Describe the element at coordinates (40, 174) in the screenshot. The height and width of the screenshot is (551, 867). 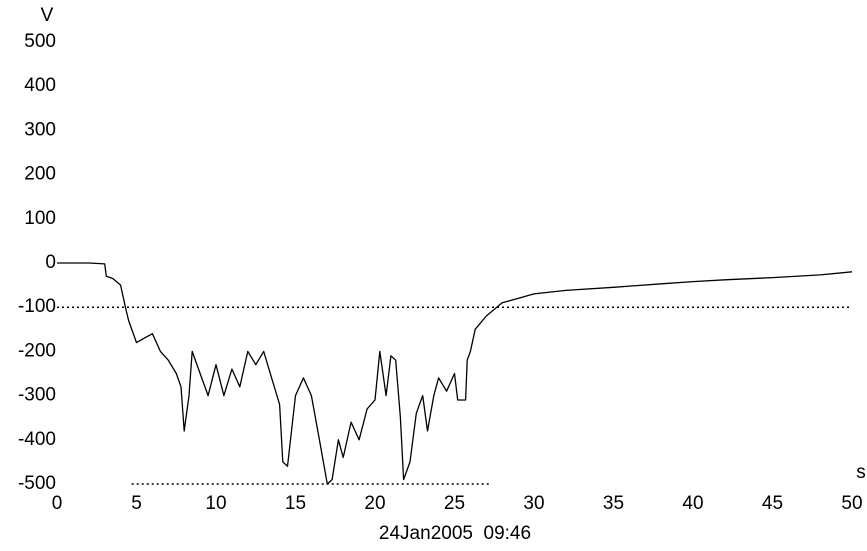
I see `y-tick-label: 200` at that location.